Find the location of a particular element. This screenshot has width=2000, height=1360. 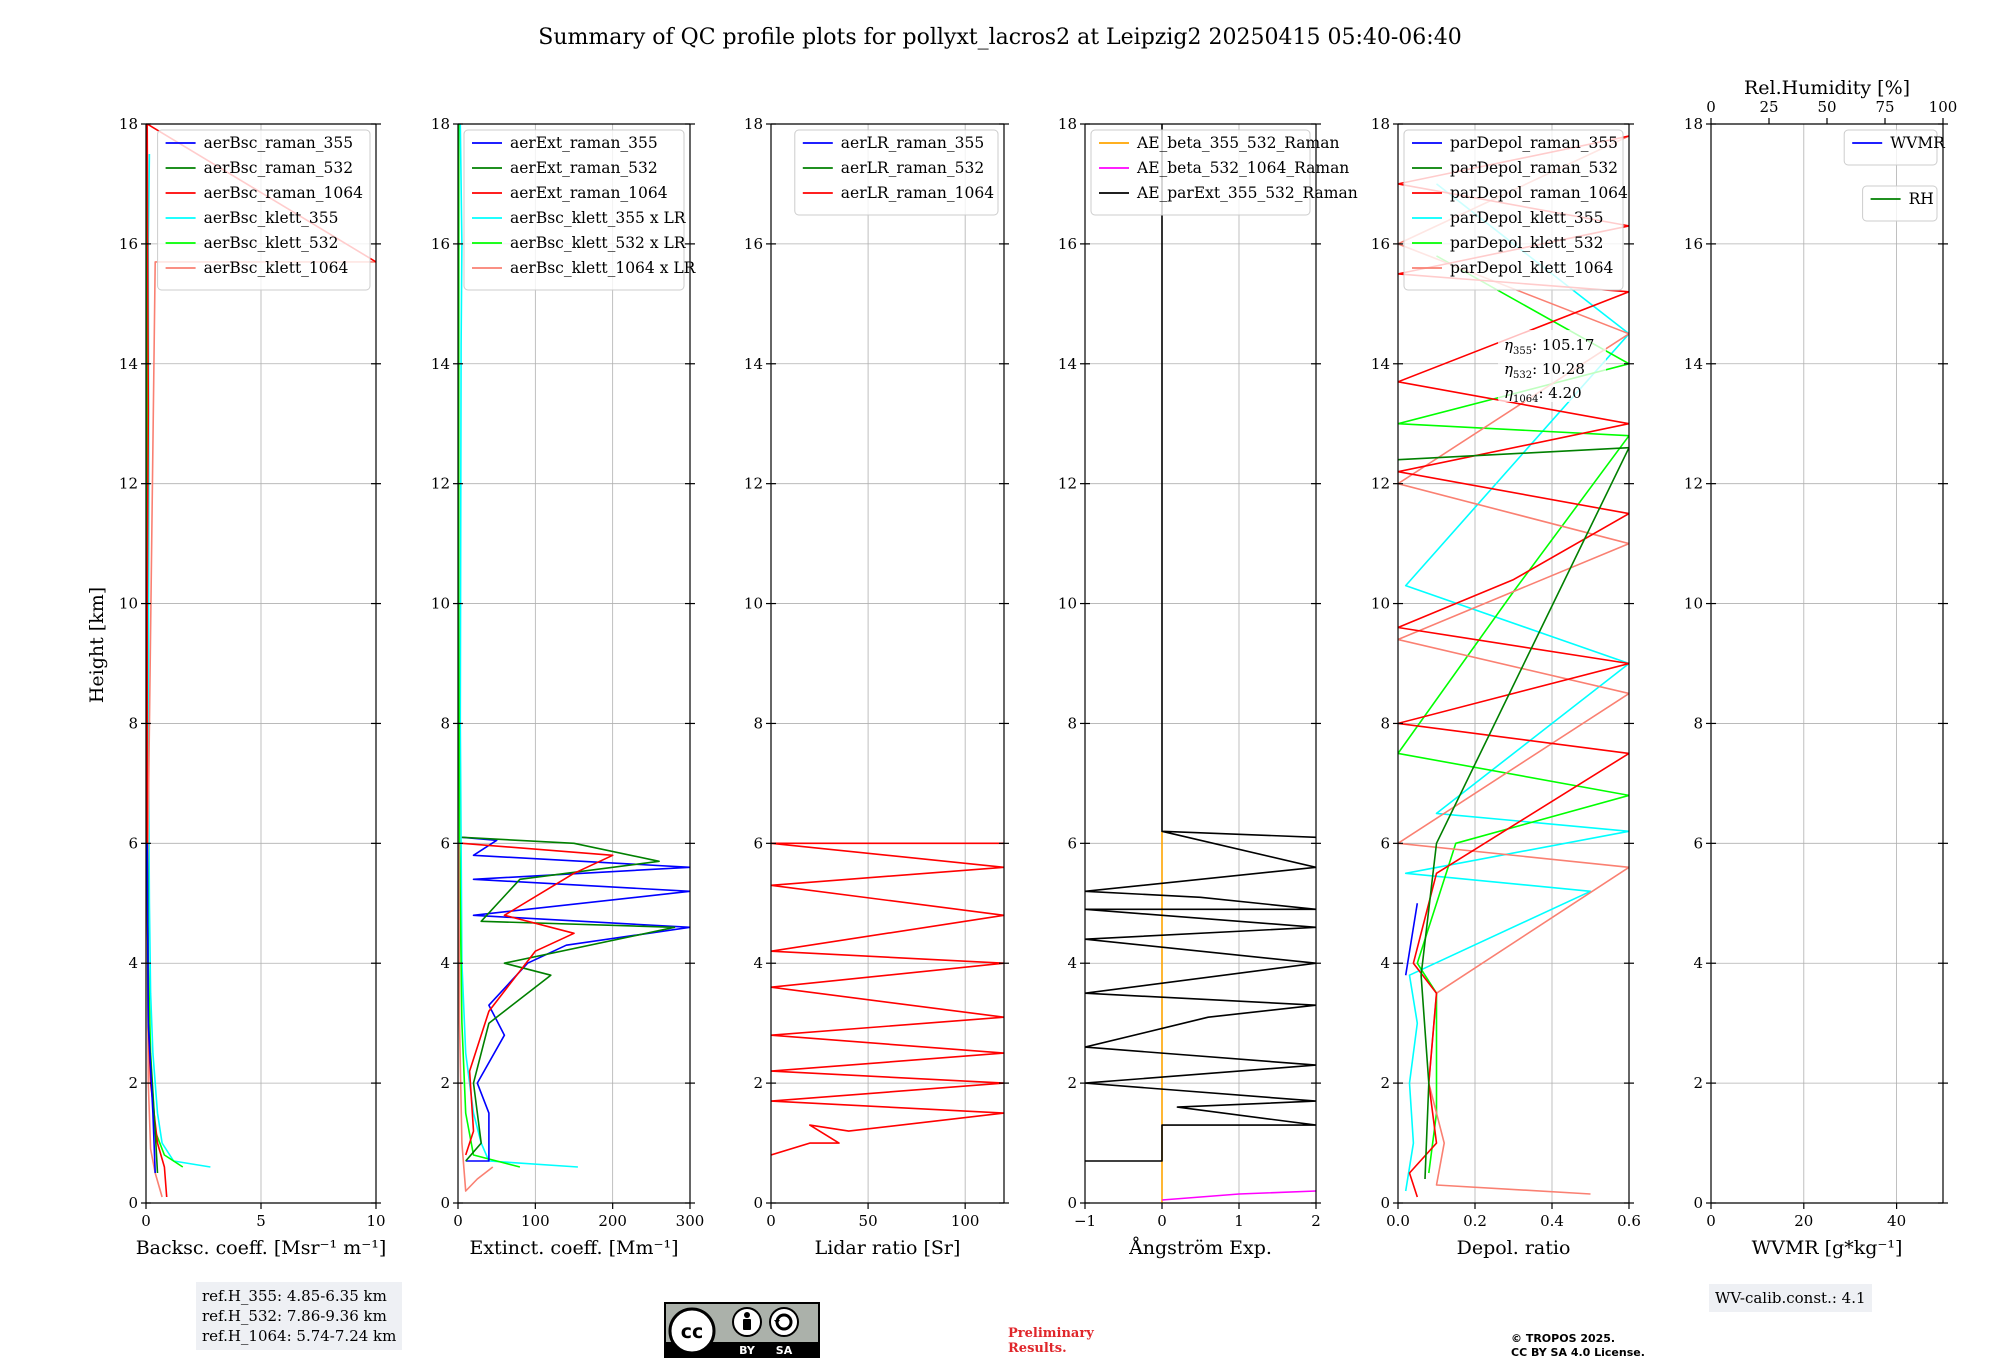

legend-entry: parDepol_klett_1064 is located at coordinates (1531, 268).